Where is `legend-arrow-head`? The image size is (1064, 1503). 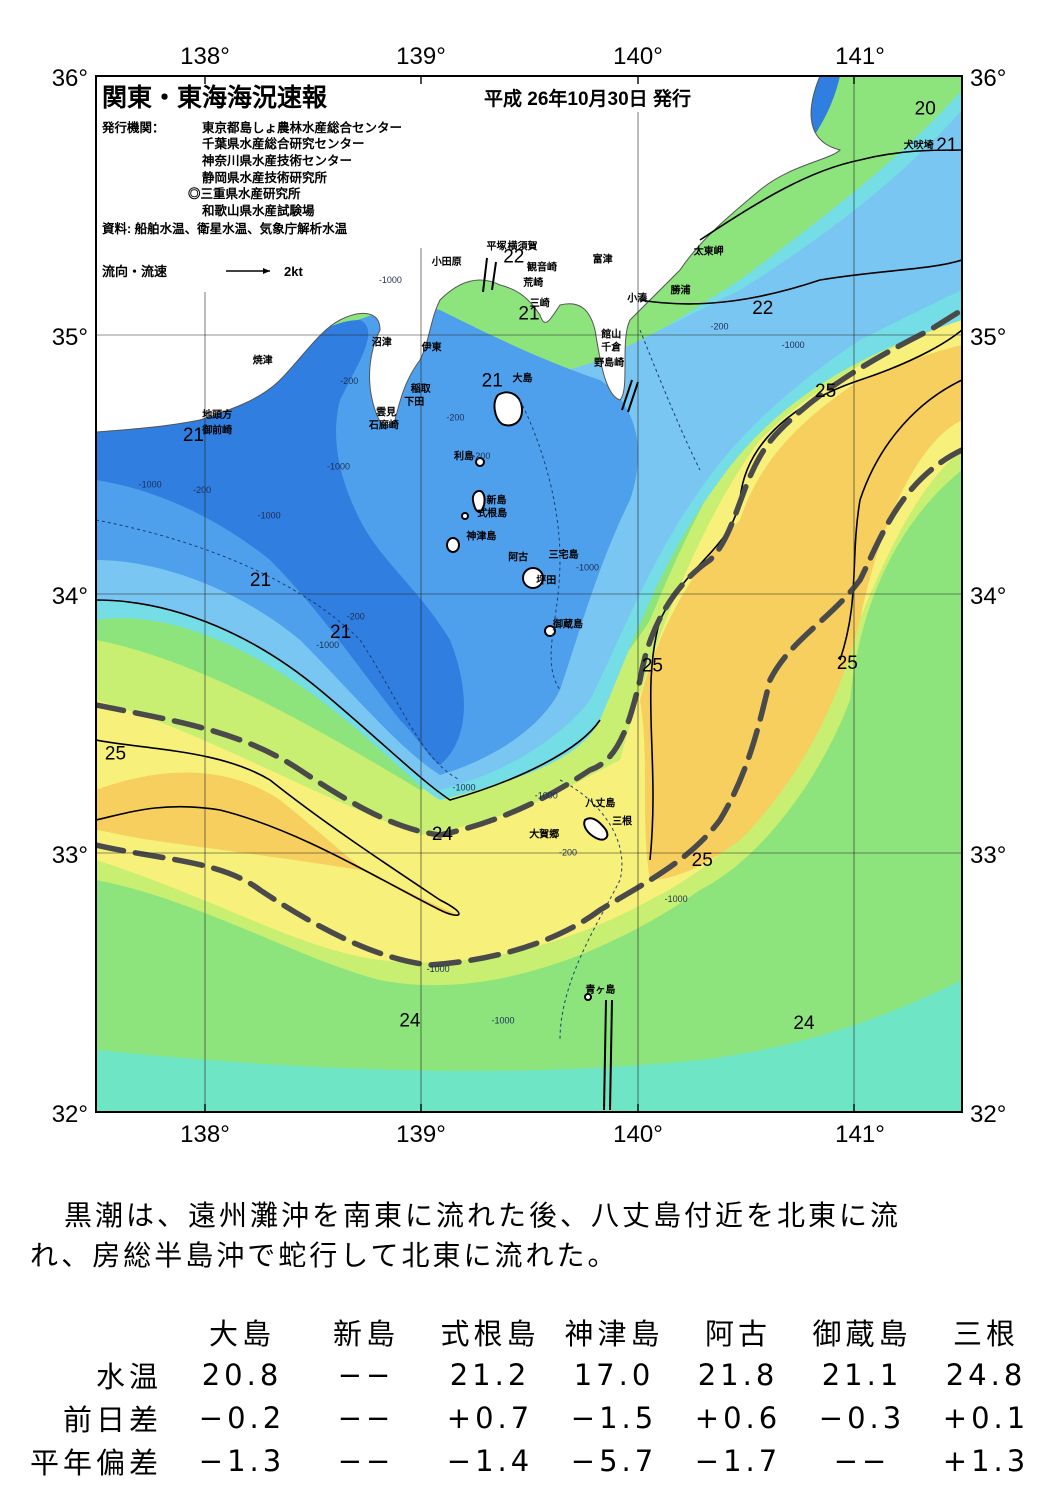
legend-arrow-head is located at coordinates (266, 271).